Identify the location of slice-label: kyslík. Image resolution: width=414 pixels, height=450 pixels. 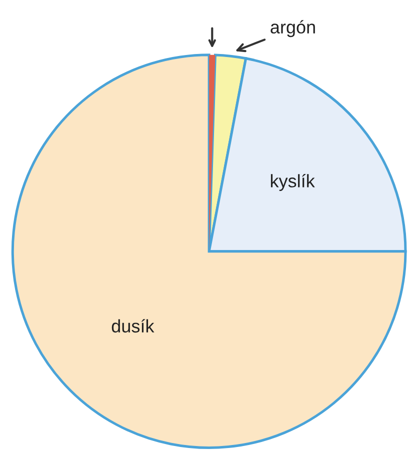
(292, 182).